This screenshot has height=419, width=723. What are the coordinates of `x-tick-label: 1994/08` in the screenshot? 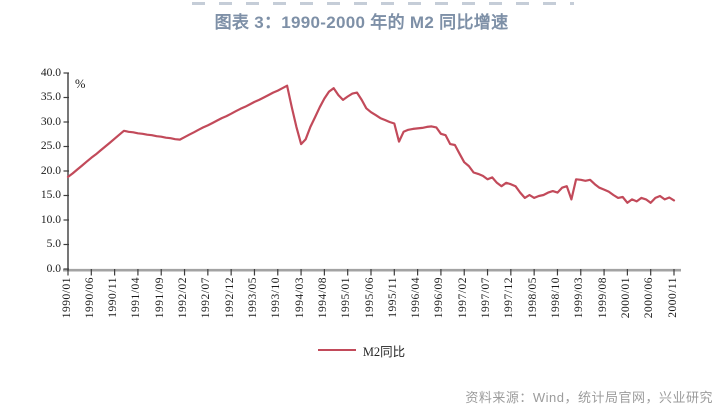 It's located at (322, 298).